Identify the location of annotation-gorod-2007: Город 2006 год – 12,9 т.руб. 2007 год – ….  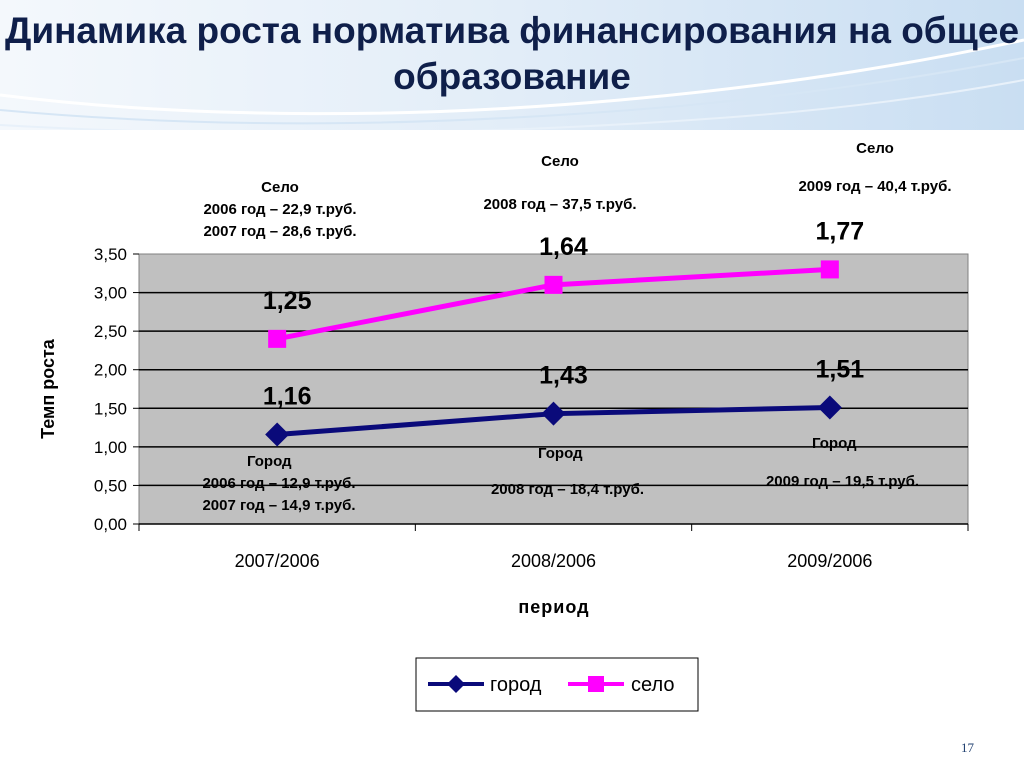
(279, 483).